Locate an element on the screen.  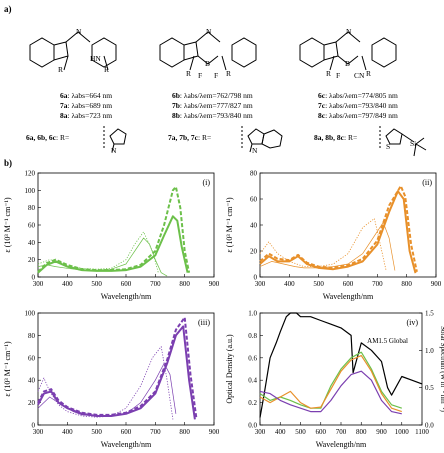
abs-line: 7c: λabs/λem=793/840 nm is located at coordinates (358, 106).